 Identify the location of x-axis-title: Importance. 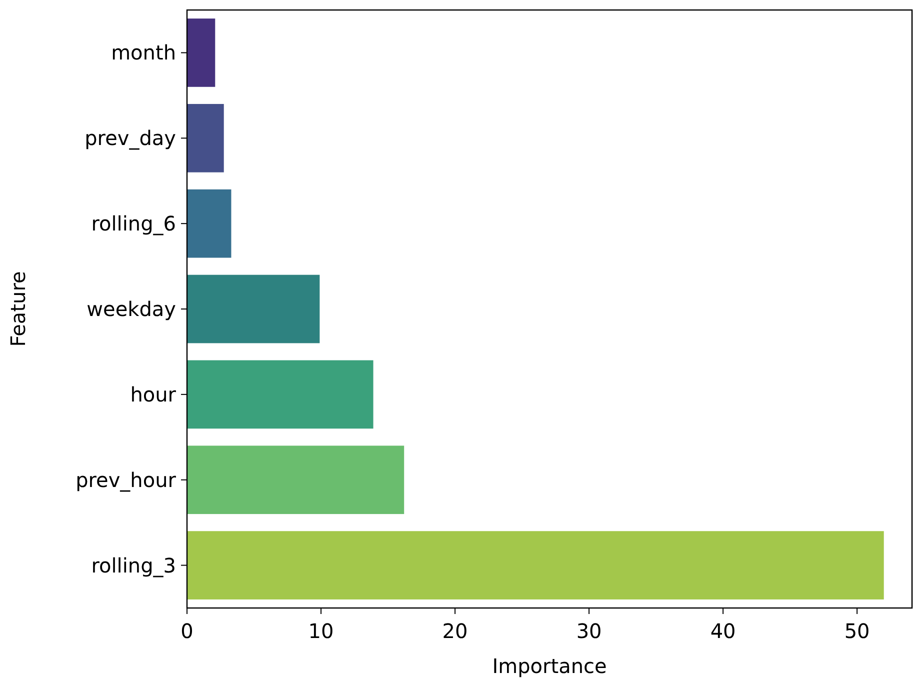
(549, 666).